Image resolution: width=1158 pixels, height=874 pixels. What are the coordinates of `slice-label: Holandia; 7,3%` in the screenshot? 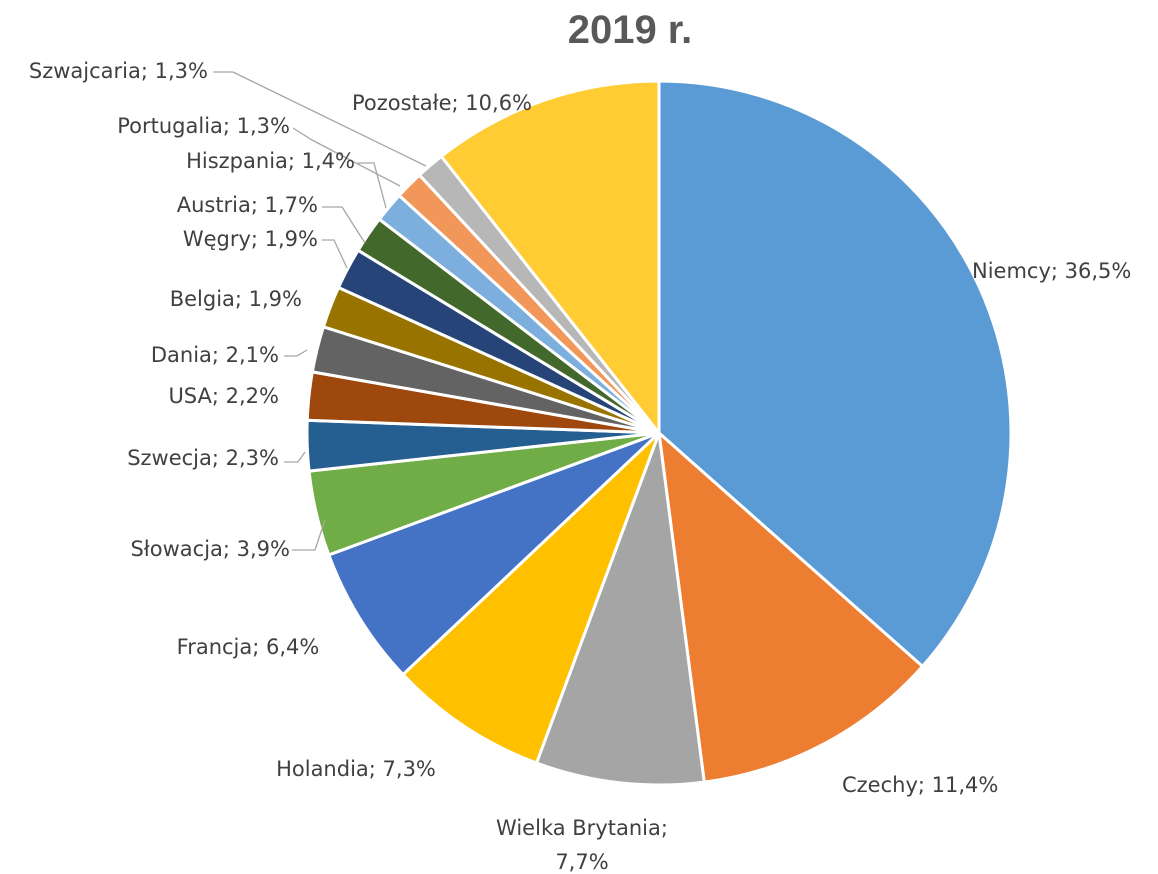 It's located at (356, 769).